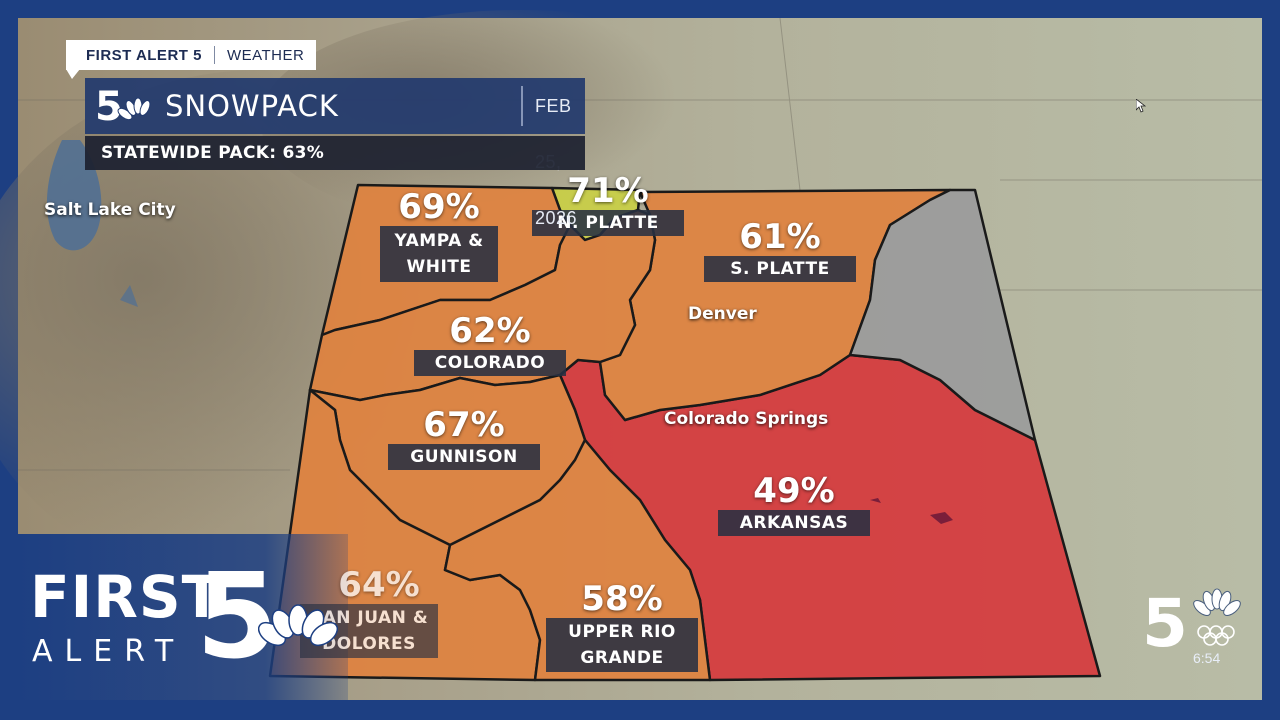  Describe the element at coordinates (439, 254) in the screenshot. I see `region-name: YAMPA & WHITE` at that location.